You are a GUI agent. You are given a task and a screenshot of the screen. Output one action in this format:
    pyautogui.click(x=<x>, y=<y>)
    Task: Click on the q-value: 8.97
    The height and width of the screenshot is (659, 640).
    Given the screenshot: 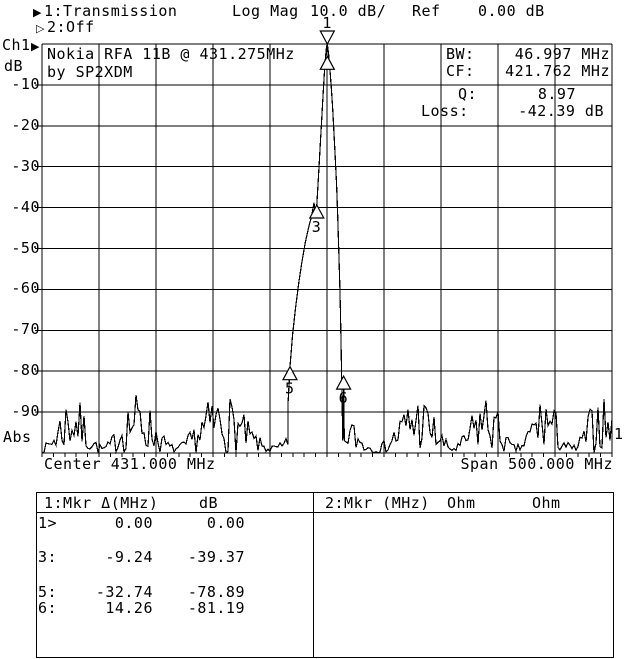 What is the action you would take?
    pyautogui.click(x=556, y=94)
    